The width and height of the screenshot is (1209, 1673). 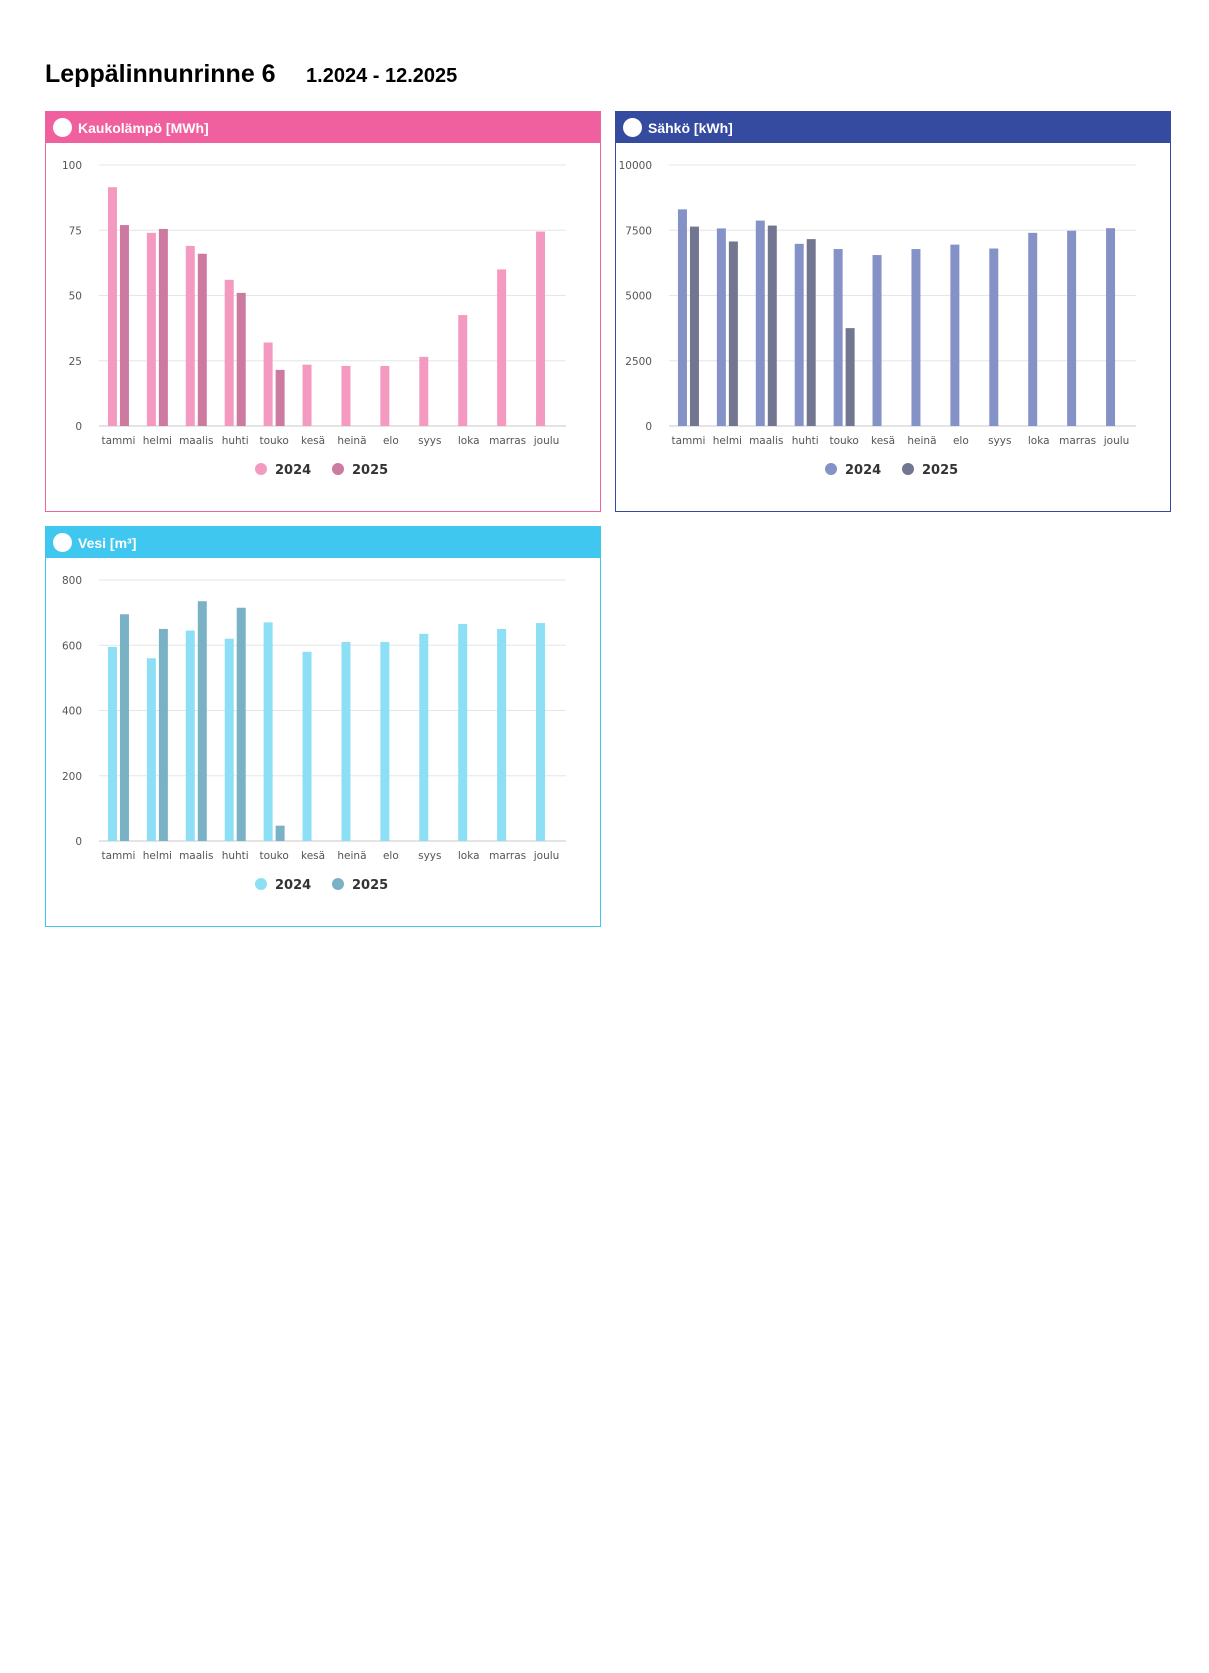 What do you see at coordinates (323, 127) in the screenshot?
I see `heat-chart-header: Kaukolämpö [MWh]` at bounding box center [323, 127].